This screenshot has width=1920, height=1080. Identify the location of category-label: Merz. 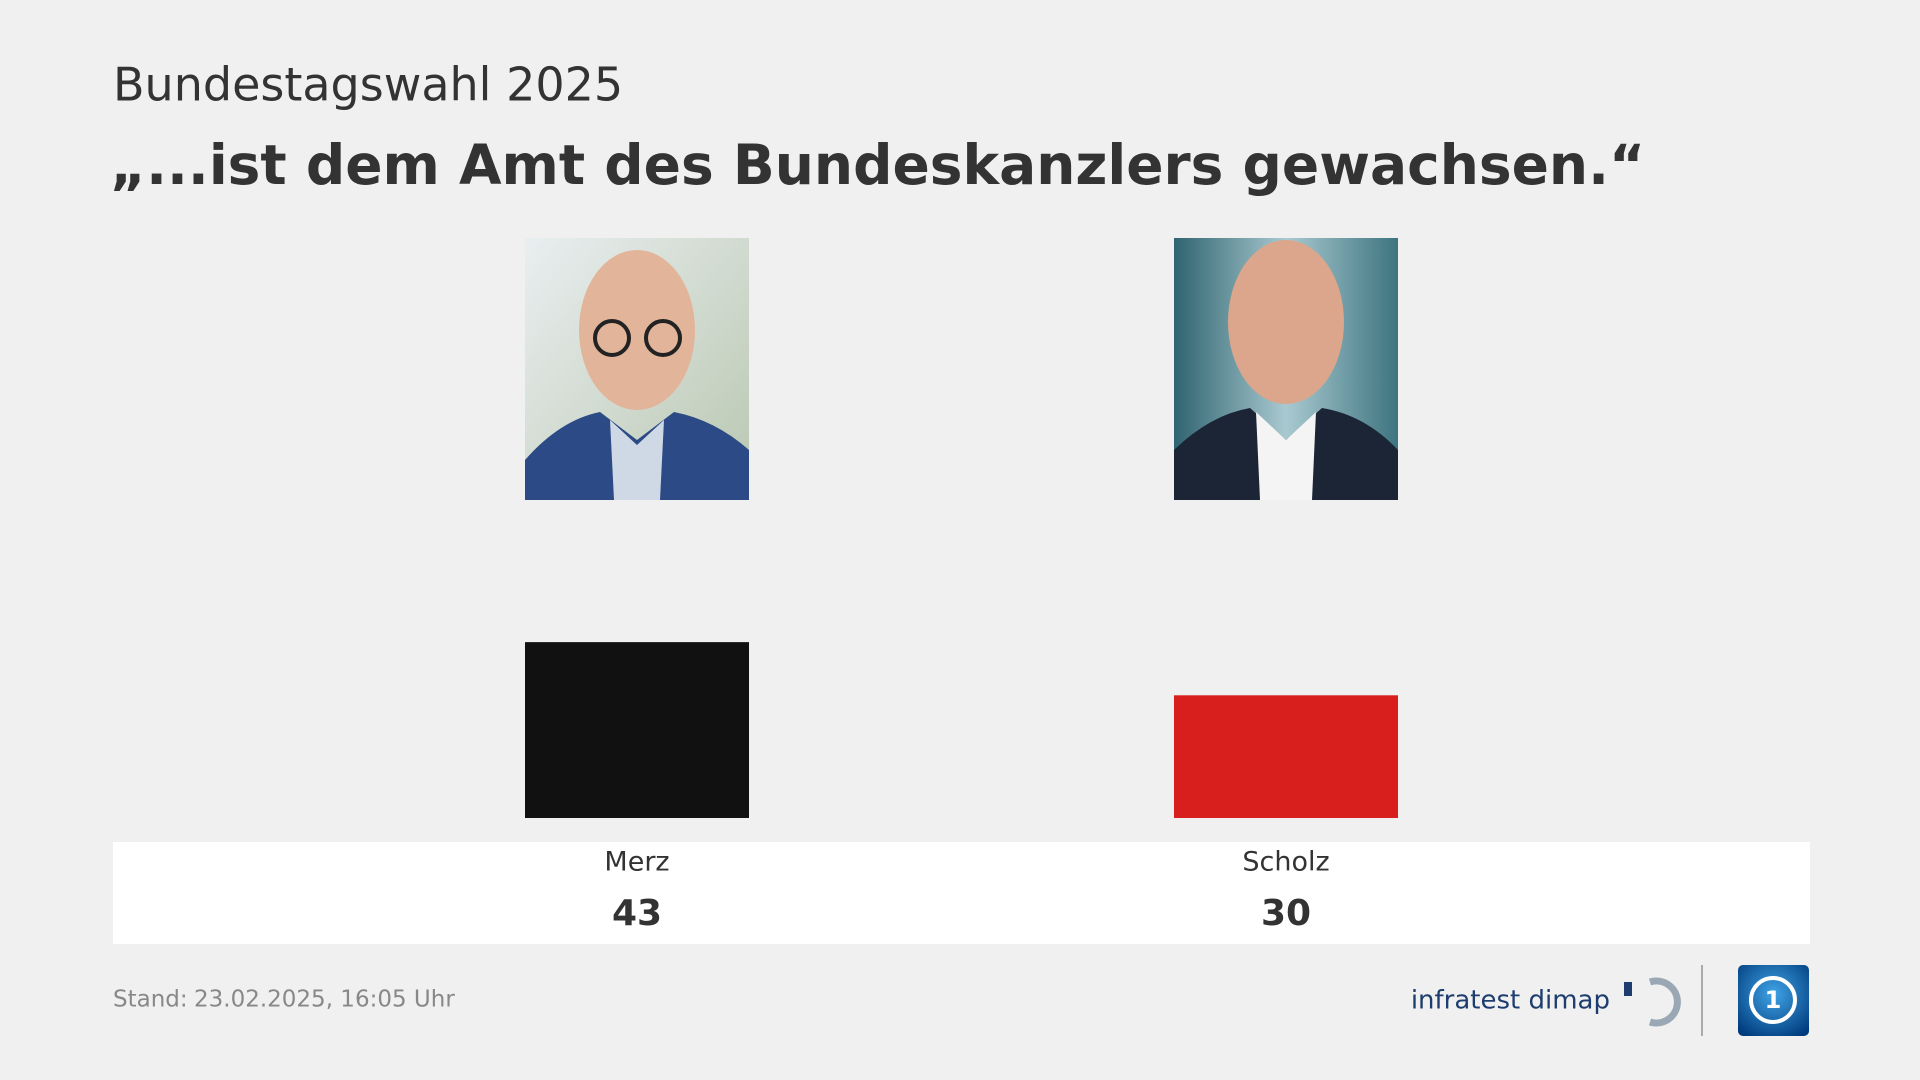
(636, 862).